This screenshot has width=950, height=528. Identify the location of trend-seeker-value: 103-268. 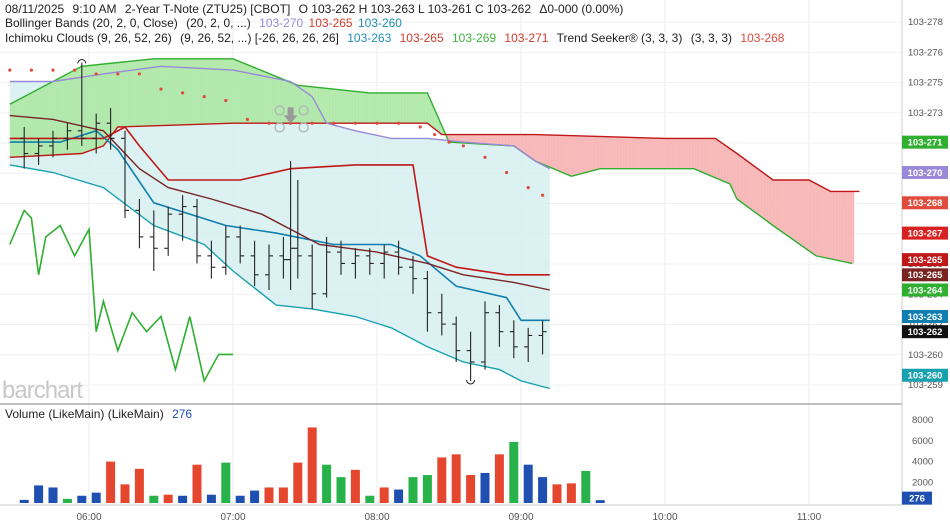
(762, 38).